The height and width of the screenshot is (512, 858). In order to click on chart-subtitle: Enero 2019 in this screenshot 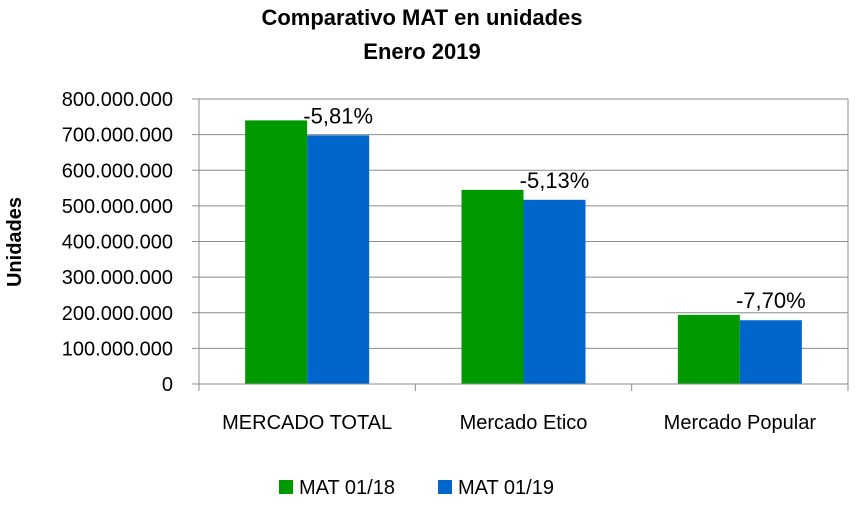, I will do `click(421, 51)`.